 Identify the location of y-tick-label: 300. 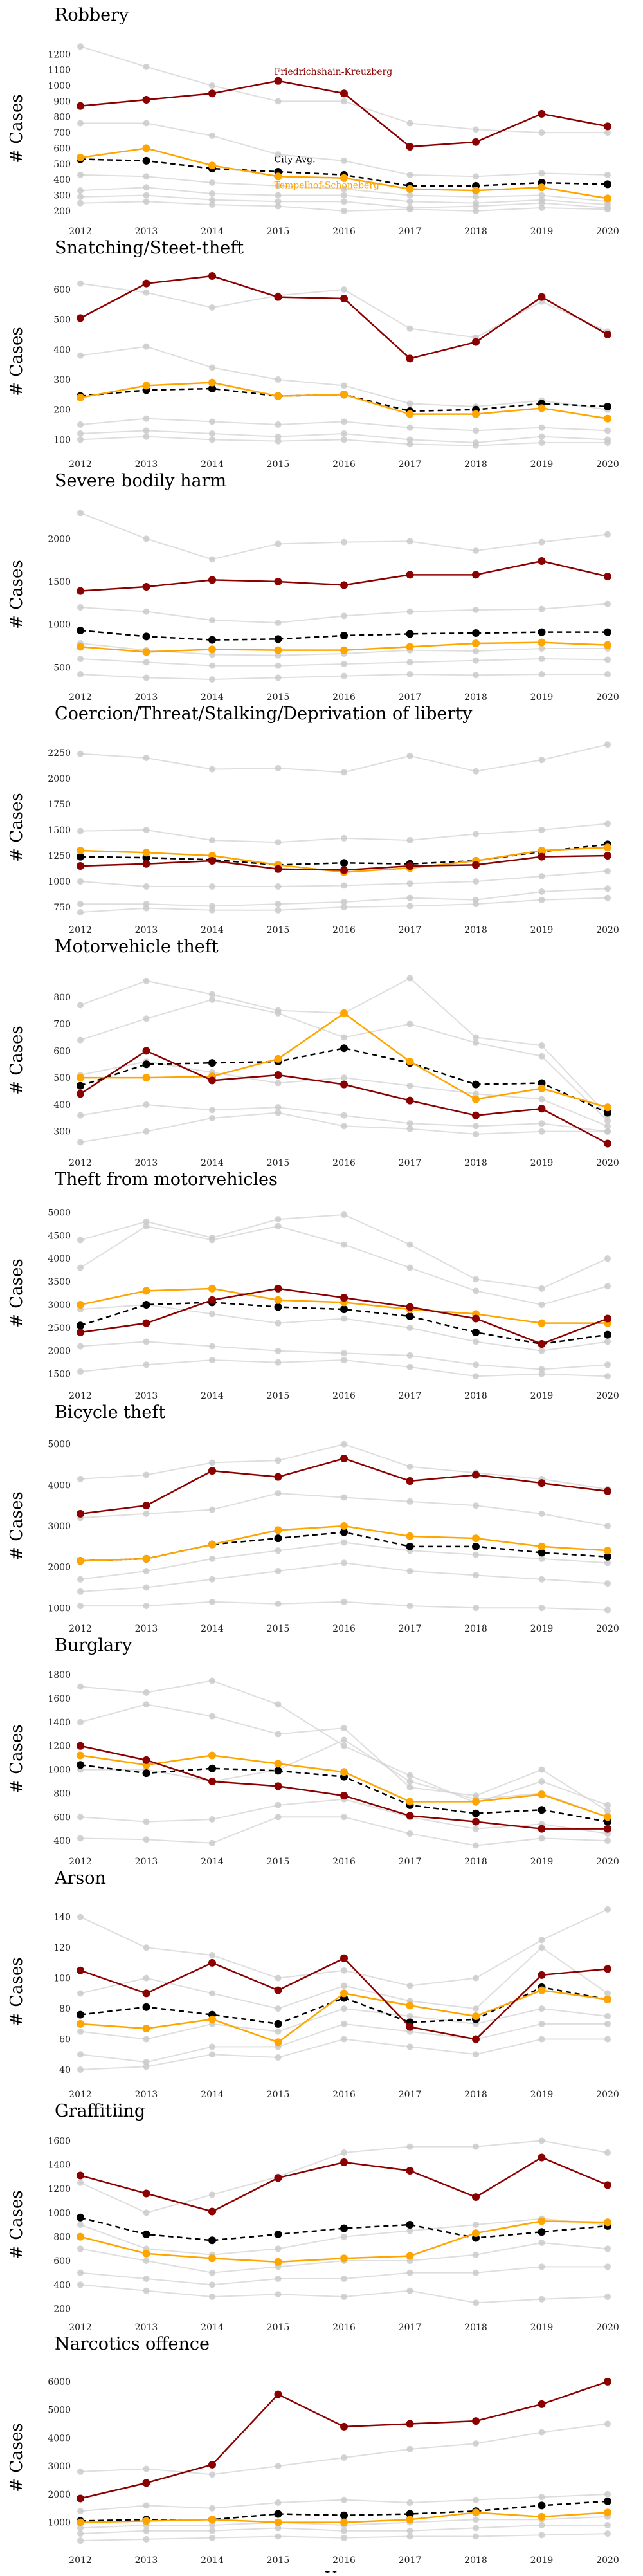
(62, 1132).